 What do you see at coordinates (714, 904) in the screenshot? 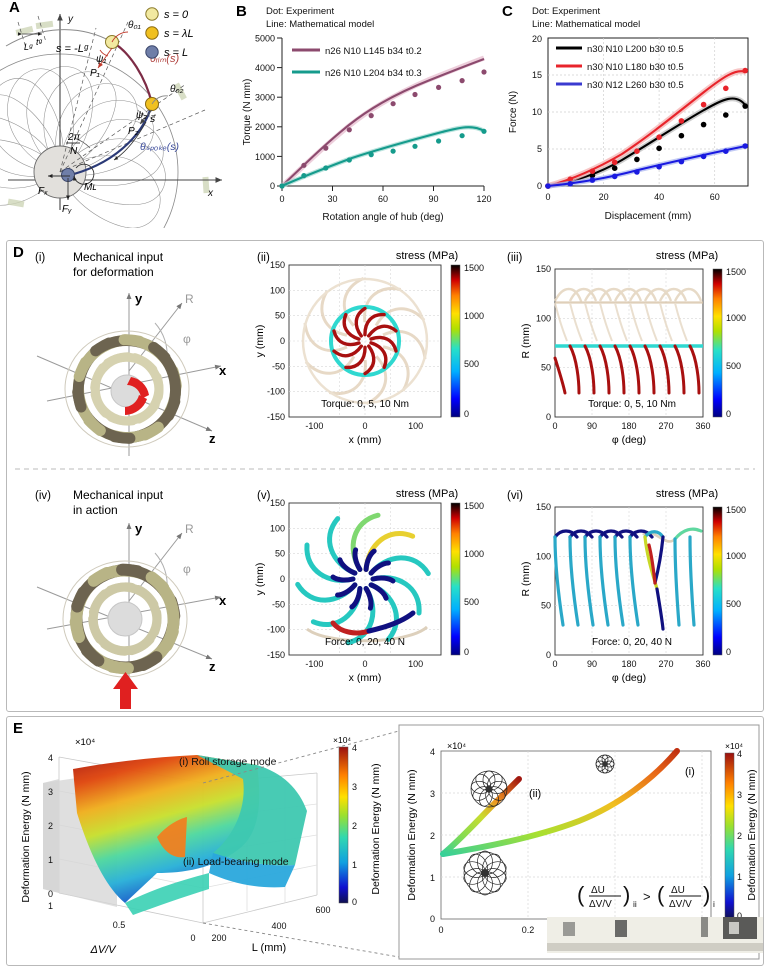
I see `formula-right-sub: i` at bounding box center [714, 904].